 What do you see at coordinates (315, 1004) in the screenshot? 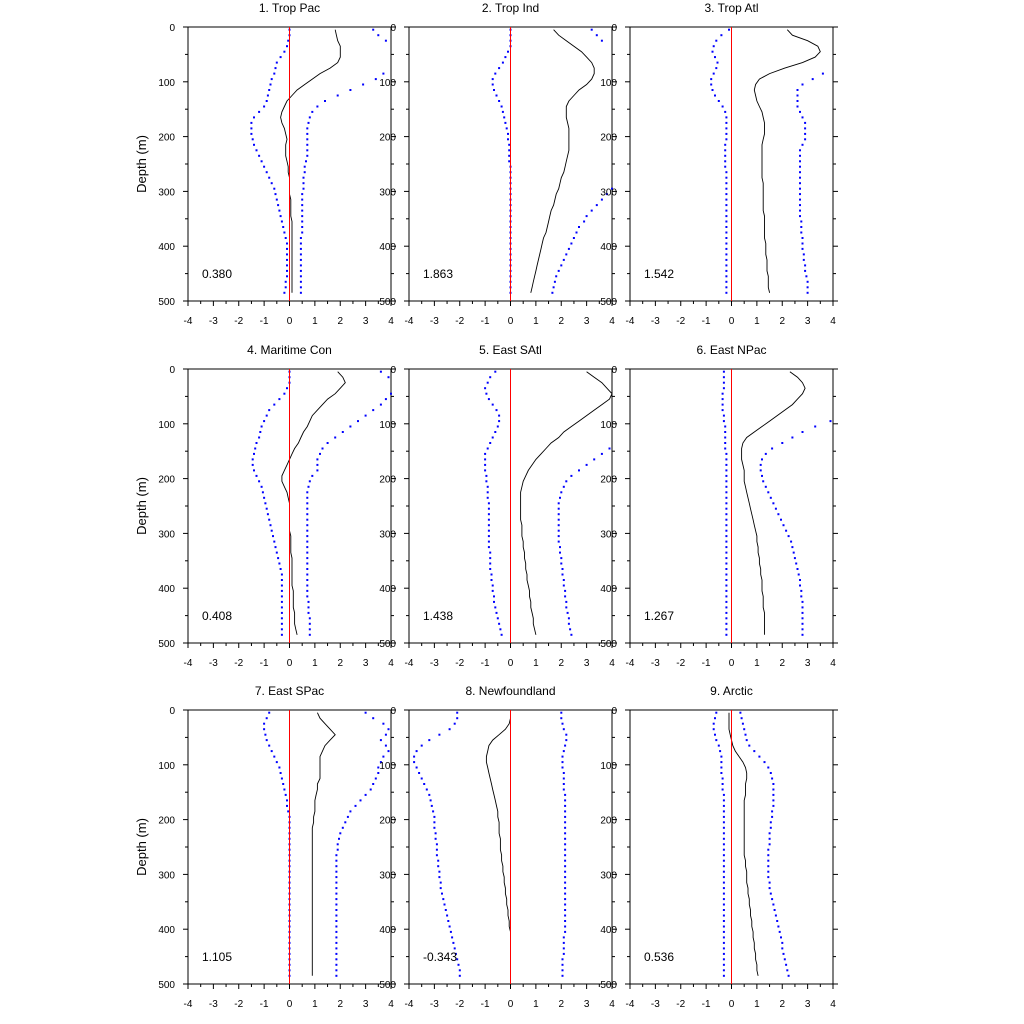
I see `x-tick-label: 1` at bounding box center [315, 1004].